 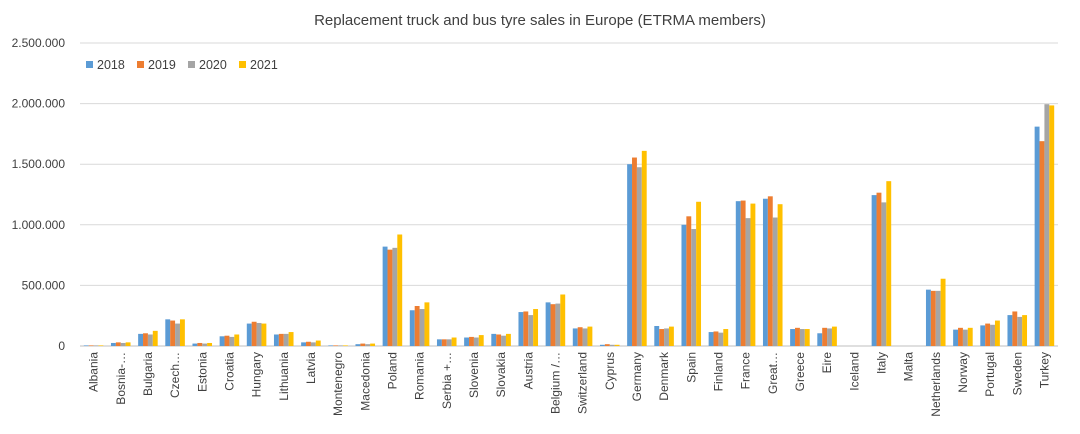 What do you see at coordinates (936, 384) in the screenshot?
I see `x-category-label: Netherlands` at bounding box center [936, 384].